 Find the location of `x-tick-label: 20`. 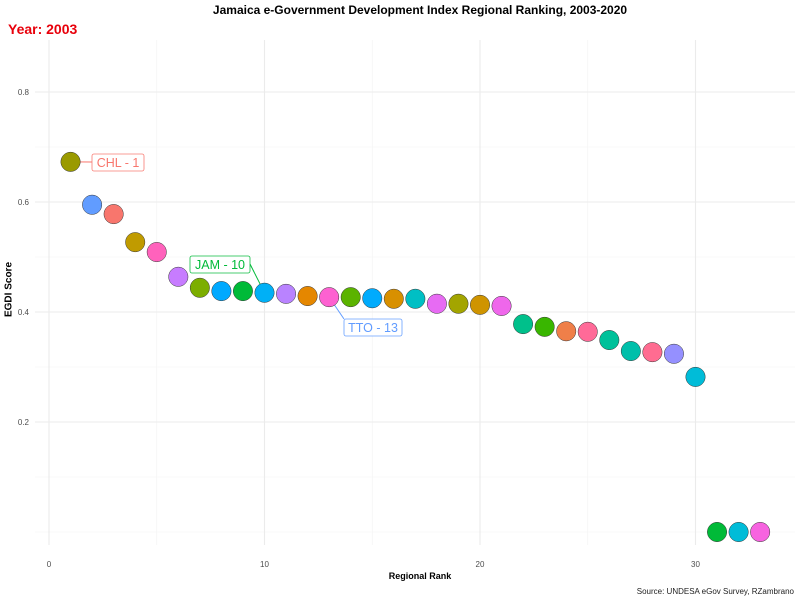

x-tick-label: 20 is located at coordinates (480, 564).